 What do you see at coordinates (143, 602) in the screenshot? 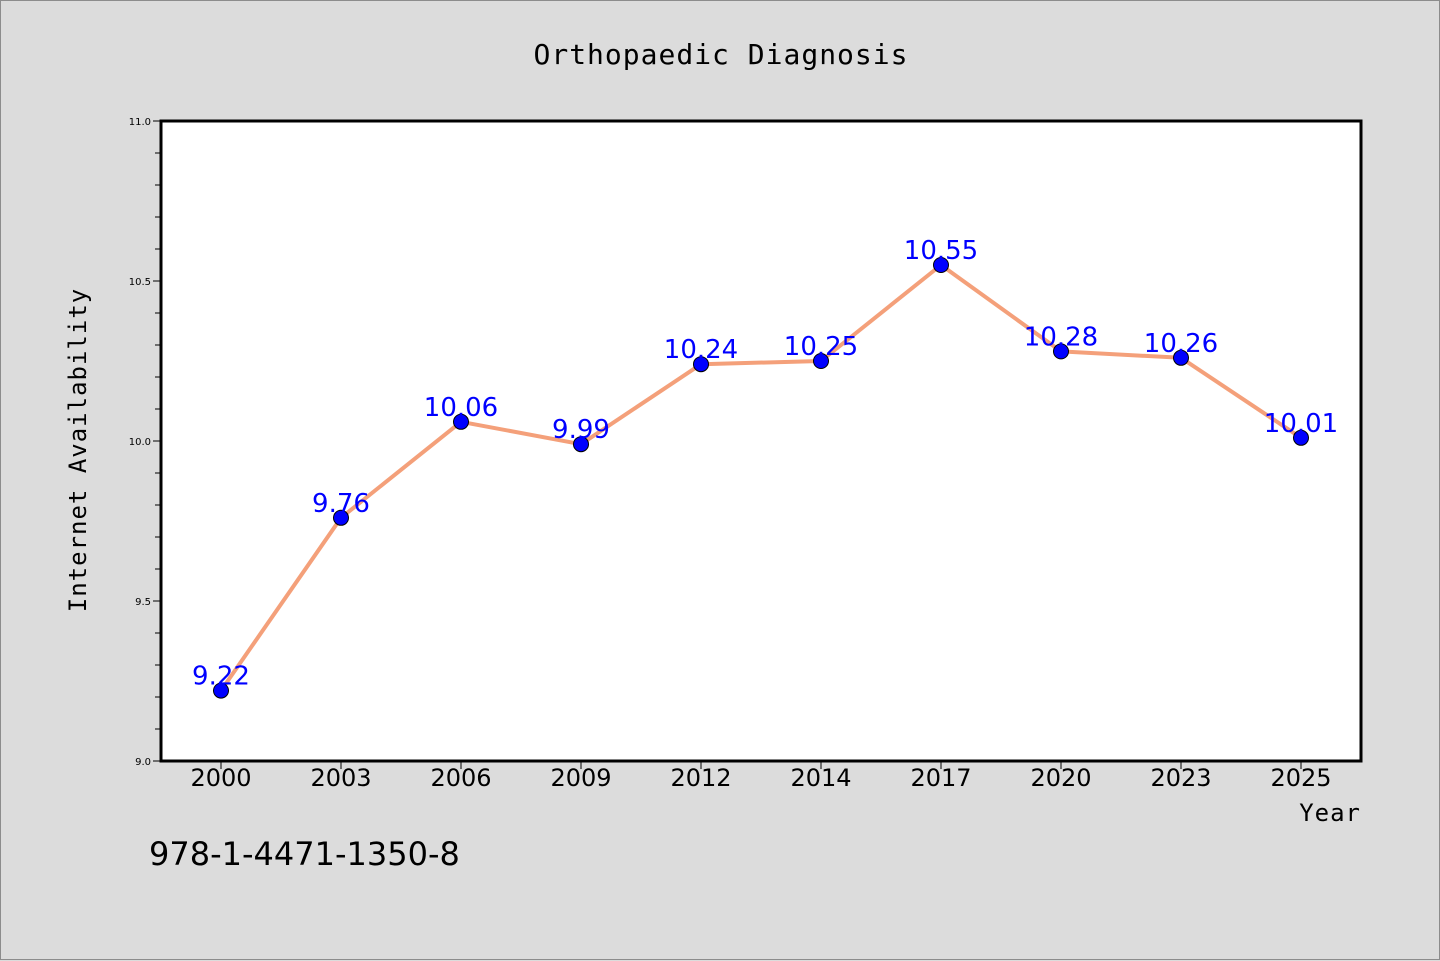
I see `y-tick-label: 9.5` at bounding box center [143, 602].